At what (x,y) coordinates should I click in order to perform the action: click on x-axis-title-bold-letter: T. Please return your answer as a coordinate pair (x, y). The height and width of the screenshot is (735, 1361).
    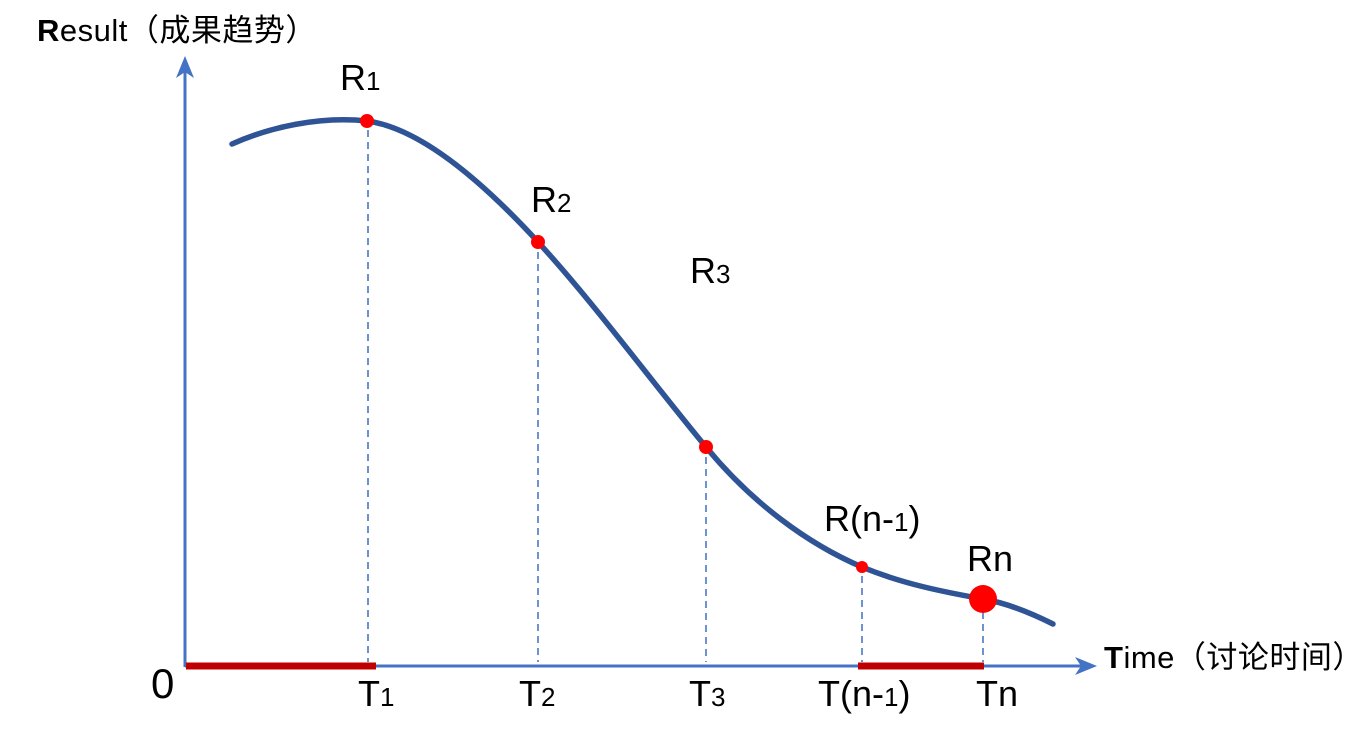
    Looking at the image, I should click on (1114, 657).